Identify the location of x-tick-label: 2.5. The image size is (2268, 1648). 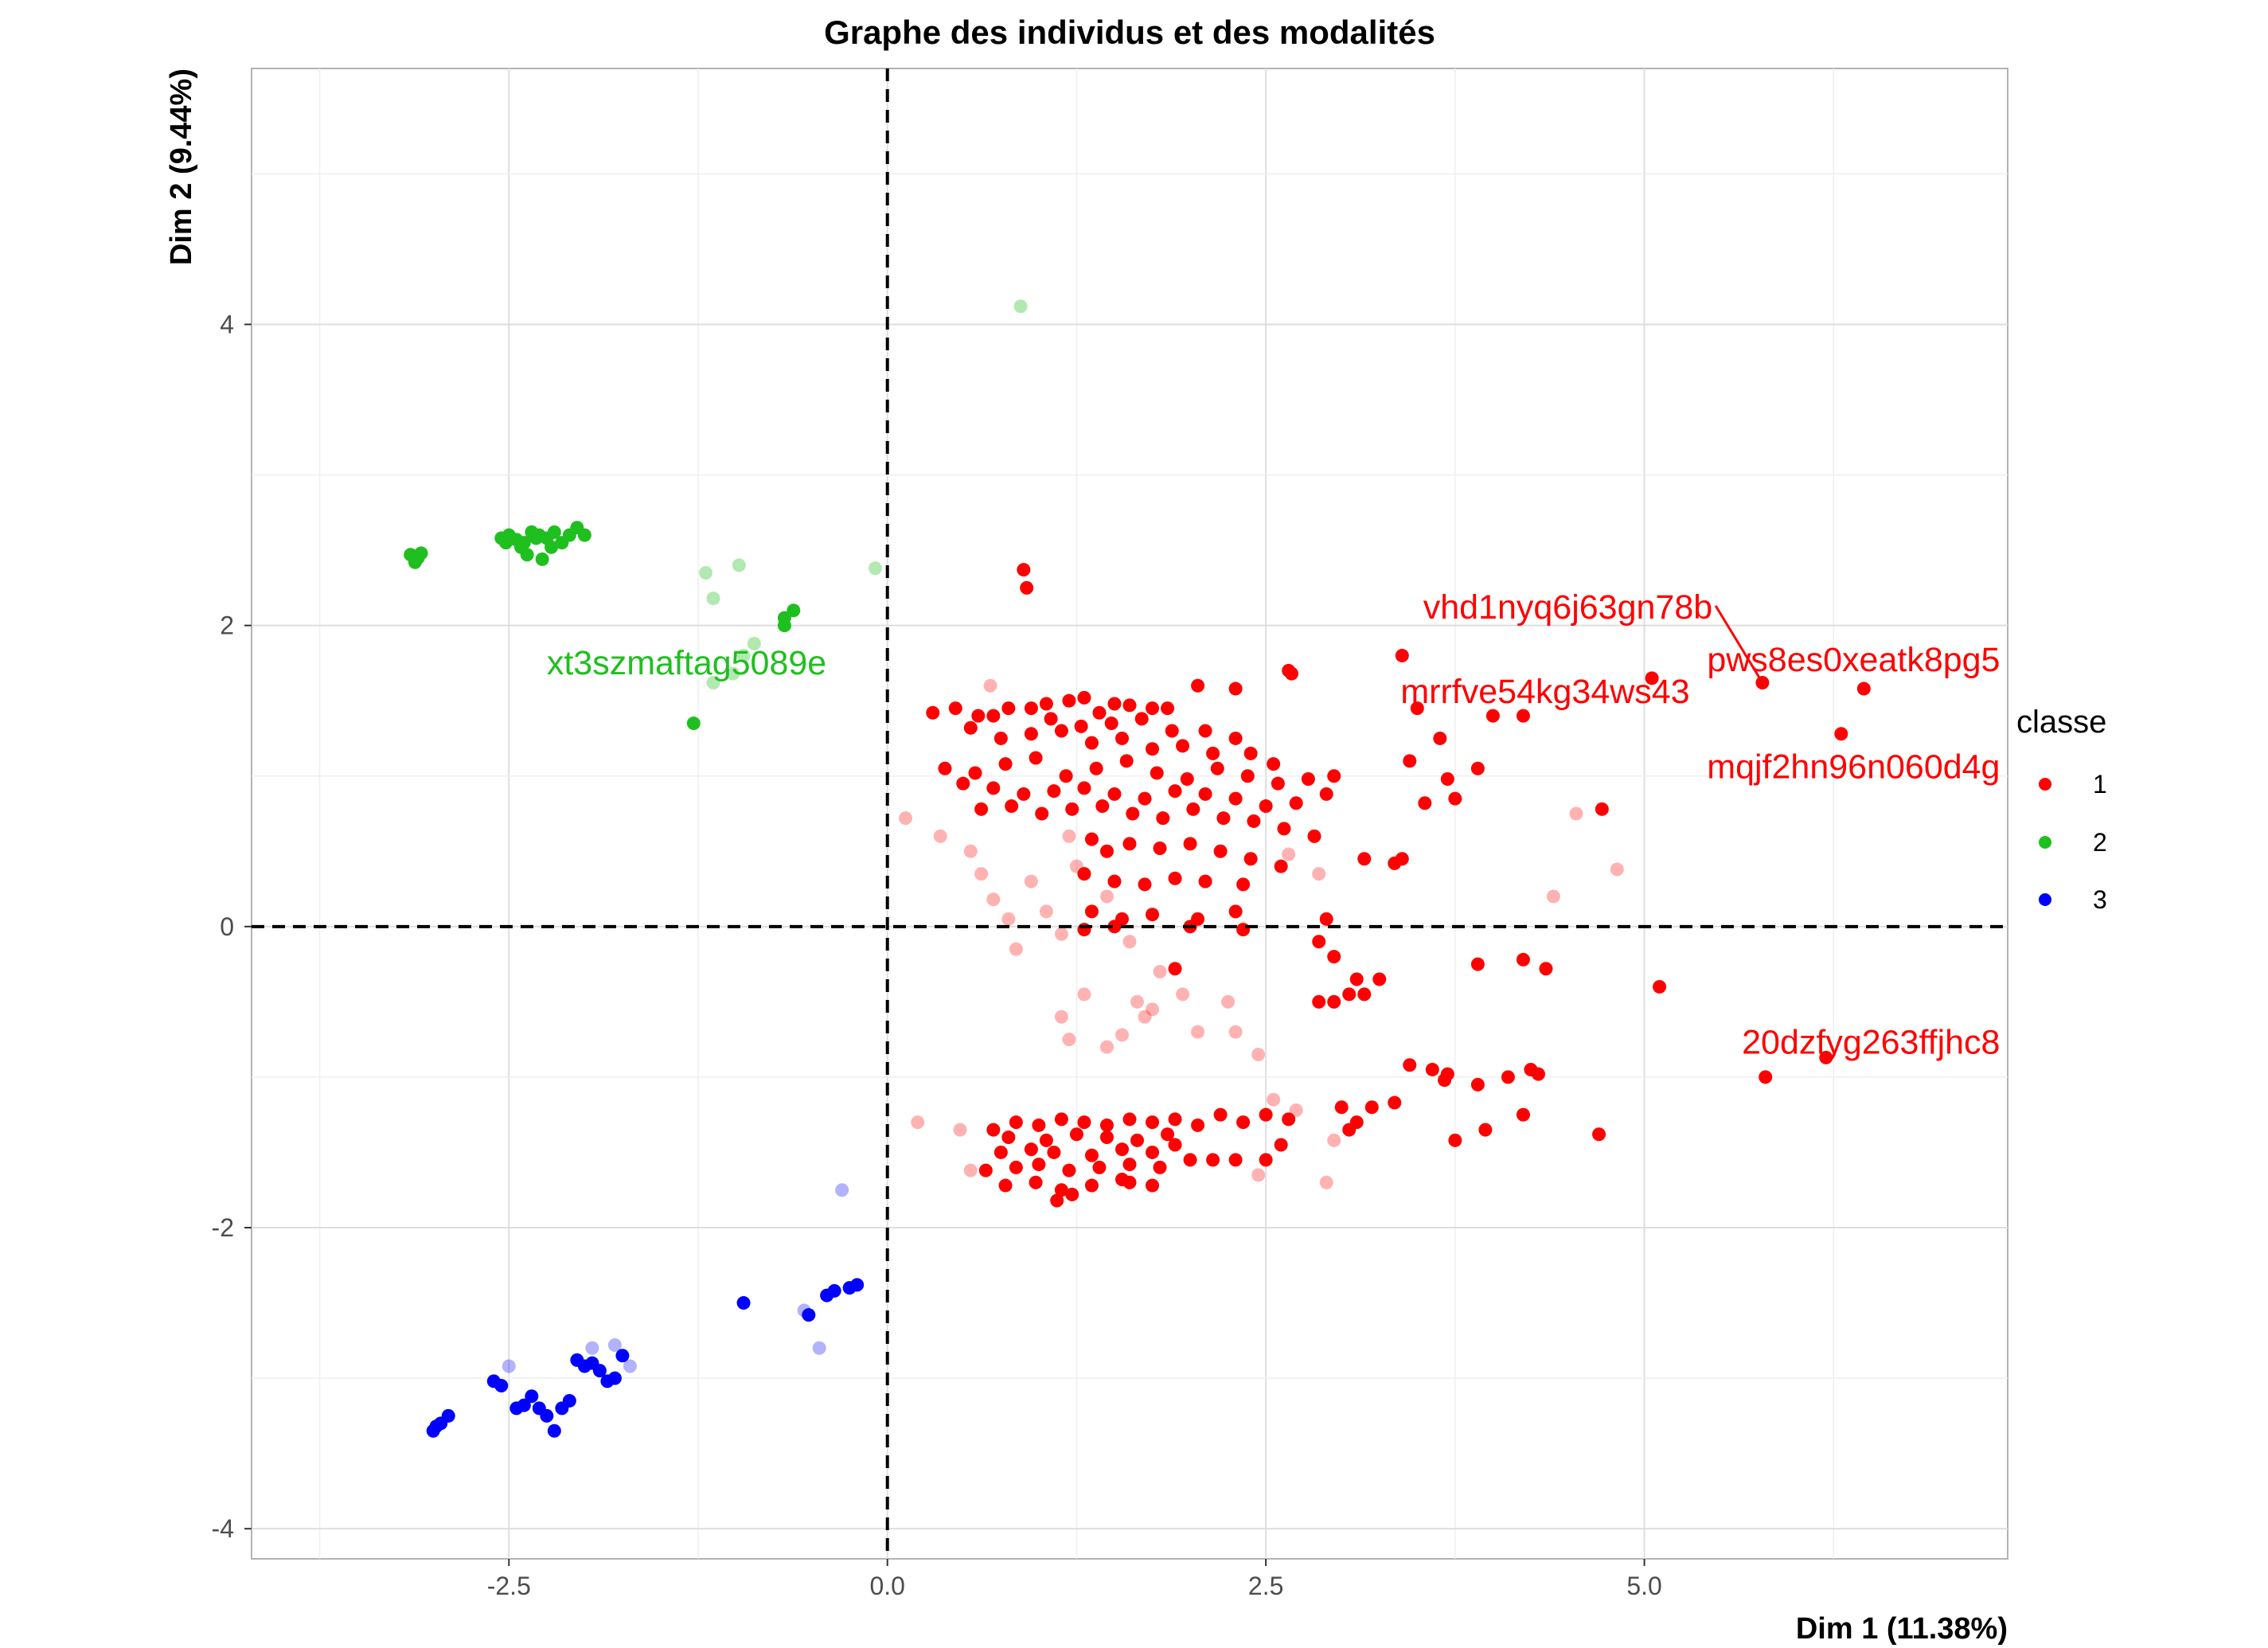
(1265, 1586).